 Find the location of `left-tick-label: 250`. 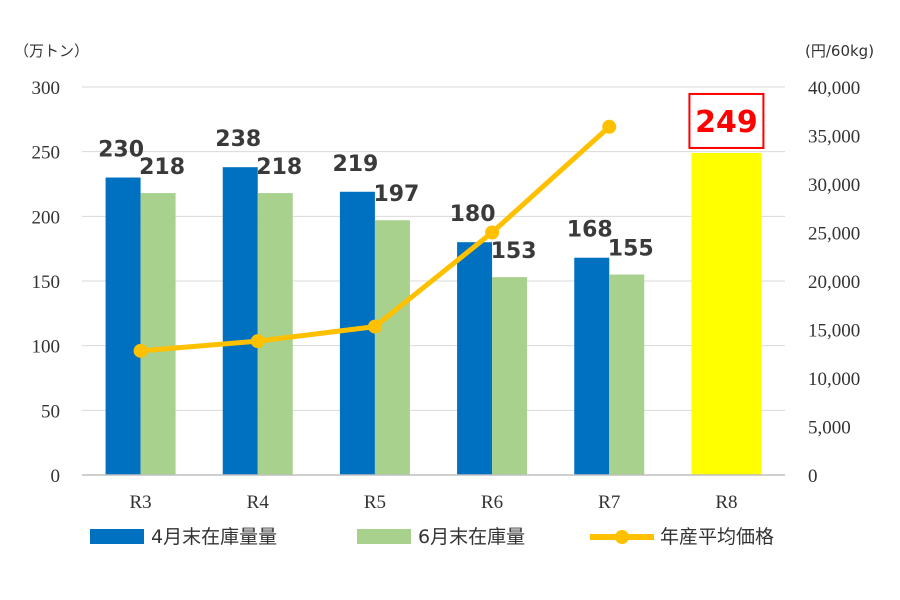

left-tick-label: 250 is located at coordinates (46, 153).